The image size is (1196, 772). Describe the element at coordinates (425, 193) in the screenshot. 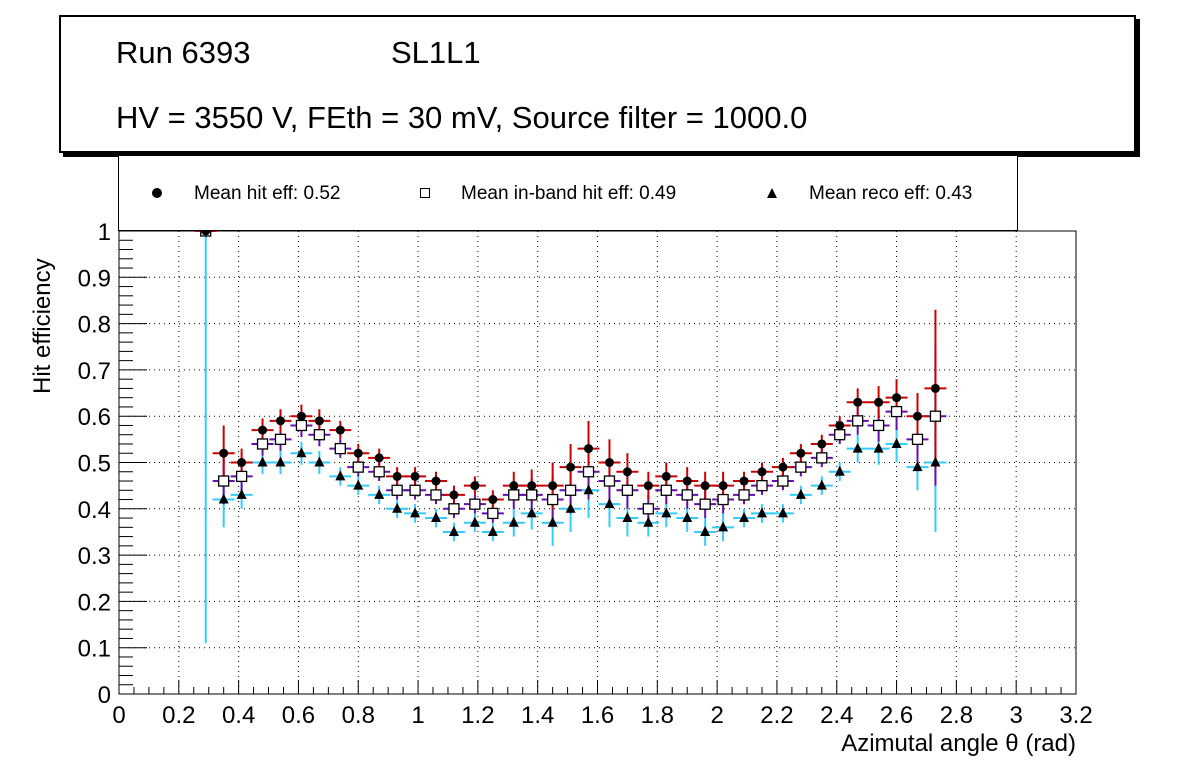

I see `legend-inband-marker` at that location.